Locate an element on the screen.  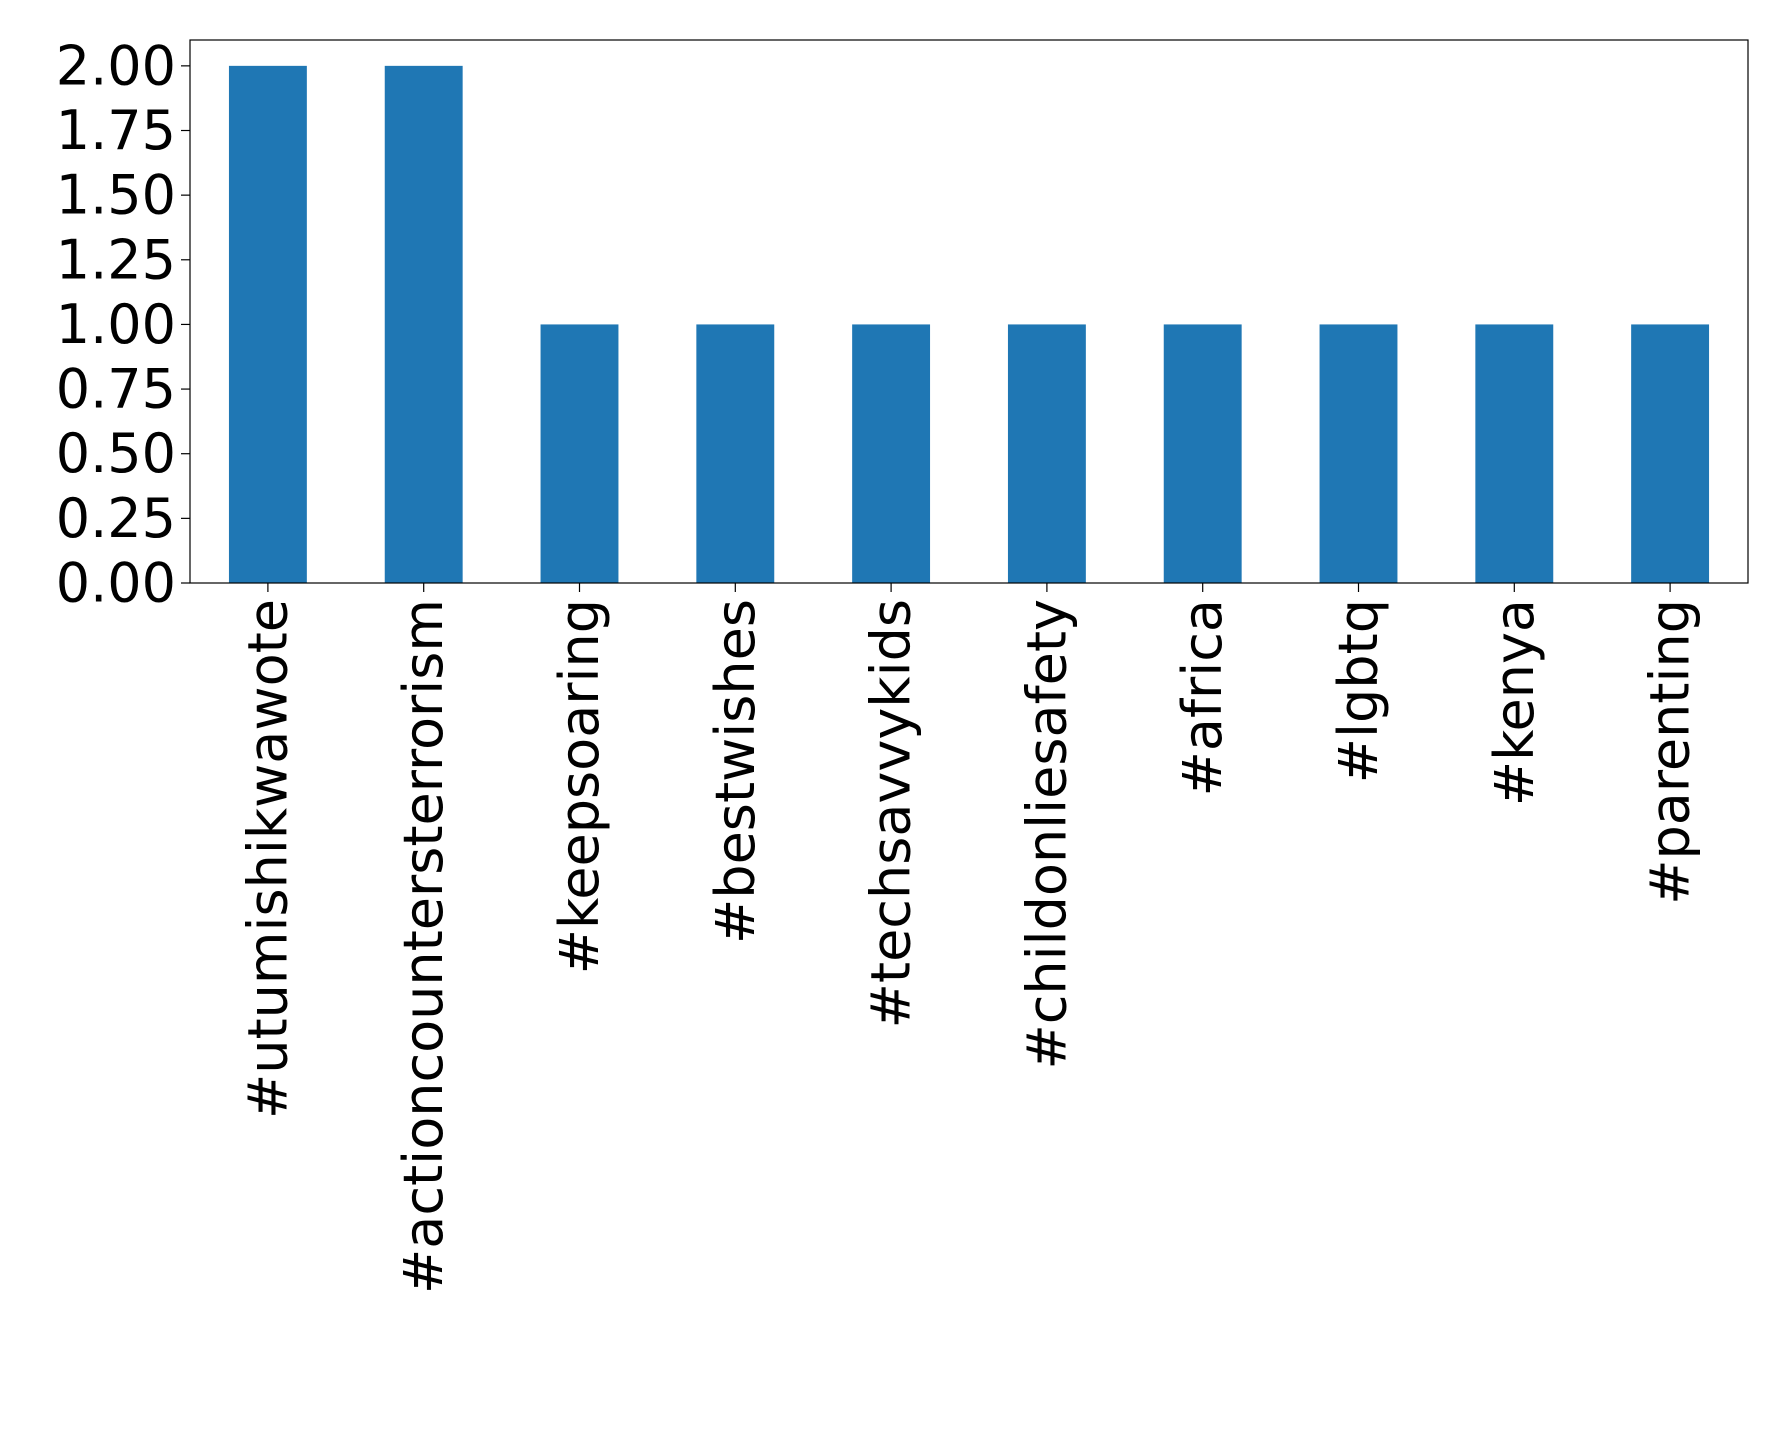
x-tick-label: #lgbtq is located at coordinates (1358, 691).